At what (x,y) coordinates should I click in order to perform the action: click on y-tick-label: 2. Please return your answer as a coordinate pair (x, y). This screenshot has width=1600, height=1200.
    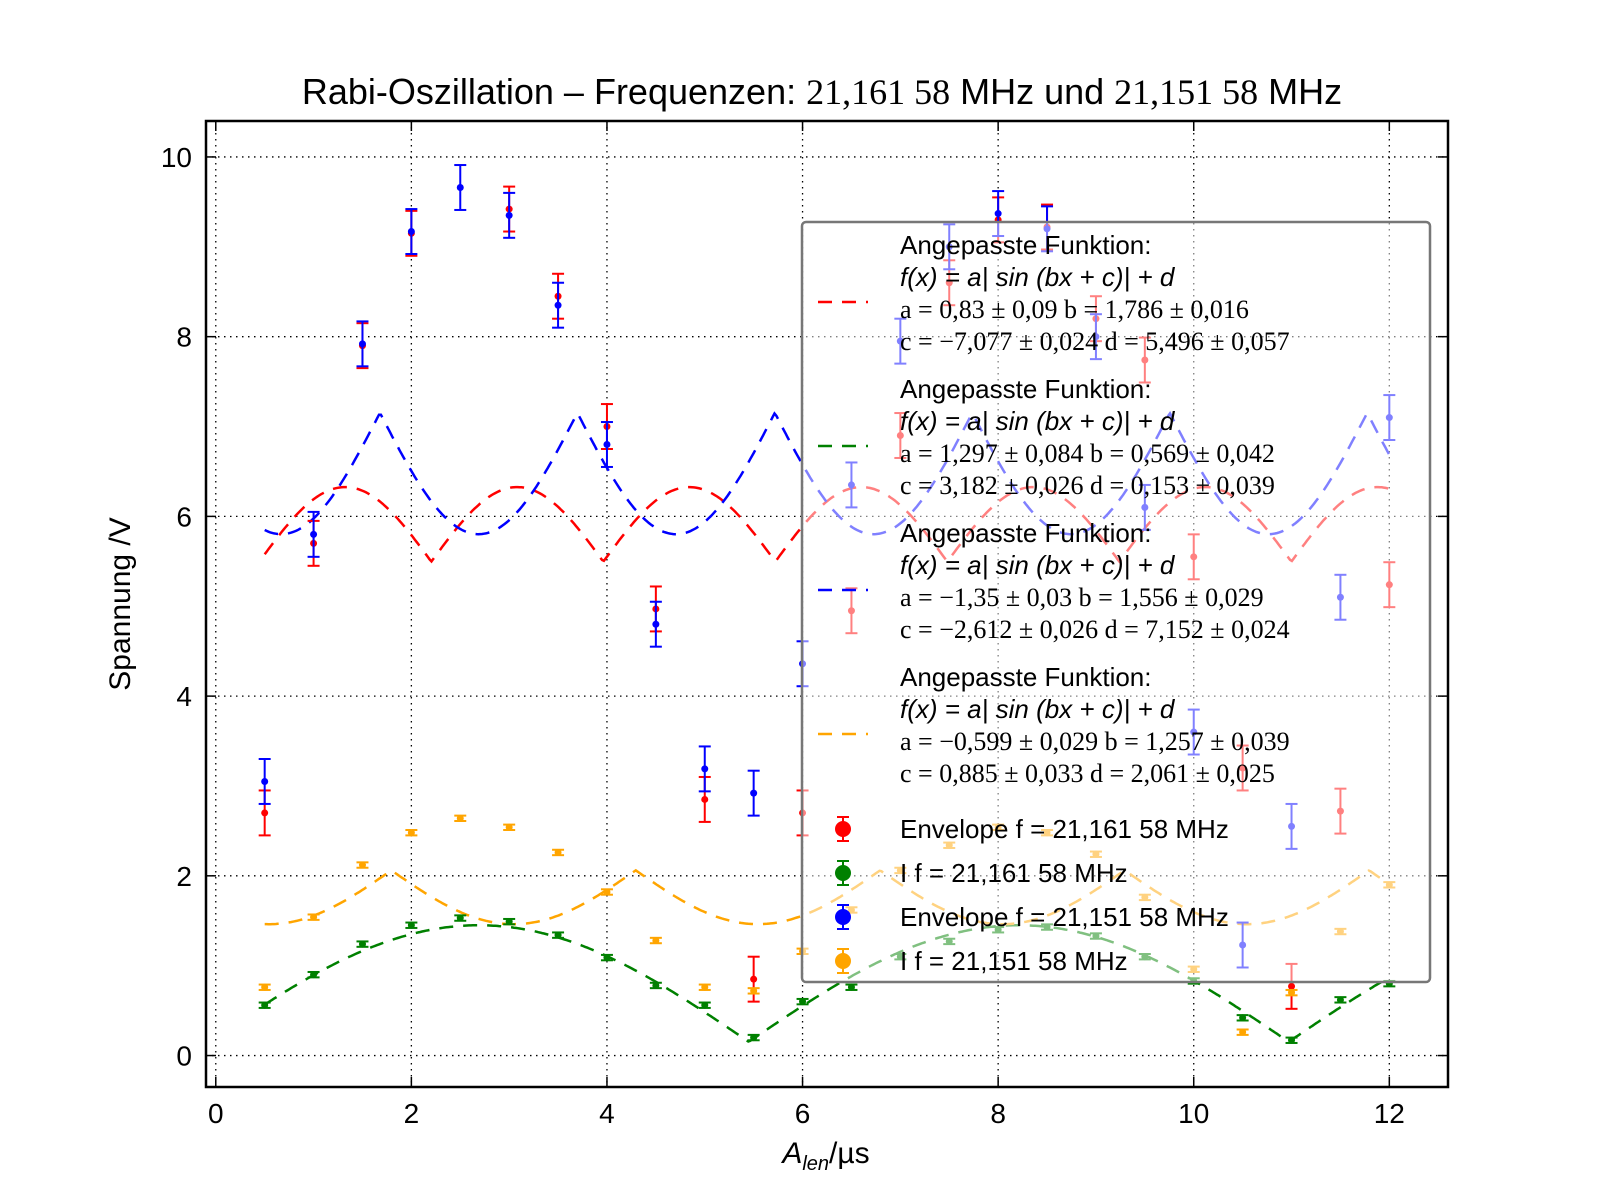
    Looking at the image, I should click on (184, 876).